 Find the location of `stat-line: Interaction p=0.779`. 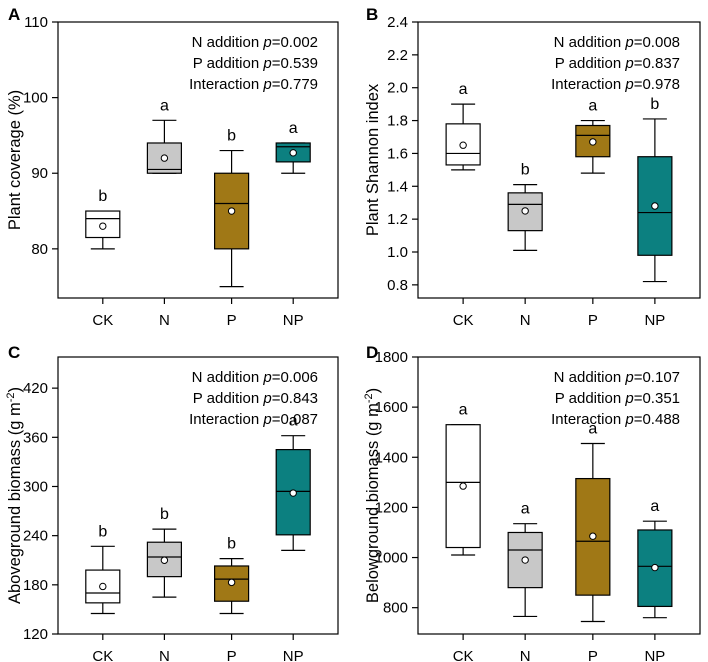

stat-line: Interaction p=0.779 is located at coordinates (253, 84).